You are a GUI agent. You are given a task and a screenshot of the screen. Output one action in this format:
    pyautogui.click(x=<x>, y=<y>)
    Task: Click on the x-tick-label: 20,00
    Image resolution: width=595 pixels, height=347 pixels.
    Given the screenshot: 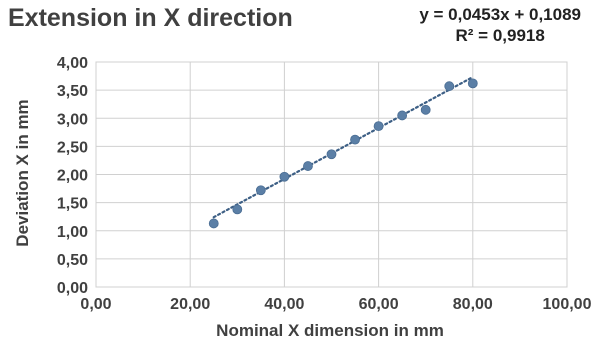 What is the action you would take?
    pyautogui.click(x=190, y=304)
    